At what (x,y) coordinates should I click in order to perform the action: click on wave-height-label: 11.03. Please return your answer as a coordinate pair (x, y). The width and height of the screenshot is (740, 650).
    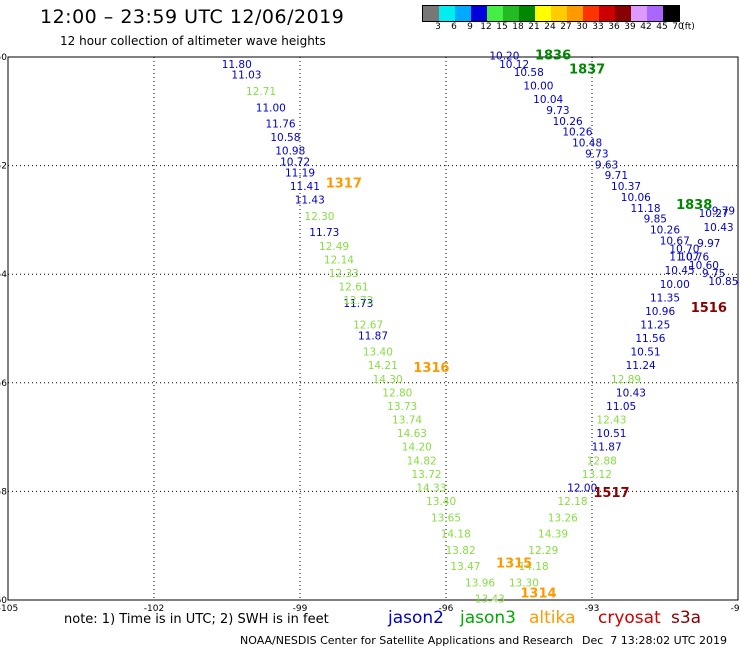
    Looking at the image, I should click on (246, 76).